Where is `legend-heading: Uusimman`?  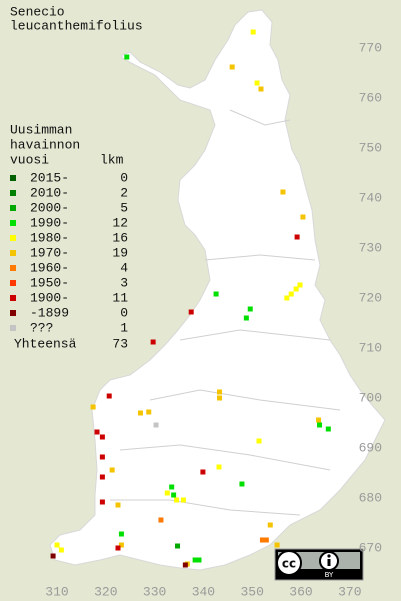 legend-heading: Uusimman is located at coordinates (41, 129).